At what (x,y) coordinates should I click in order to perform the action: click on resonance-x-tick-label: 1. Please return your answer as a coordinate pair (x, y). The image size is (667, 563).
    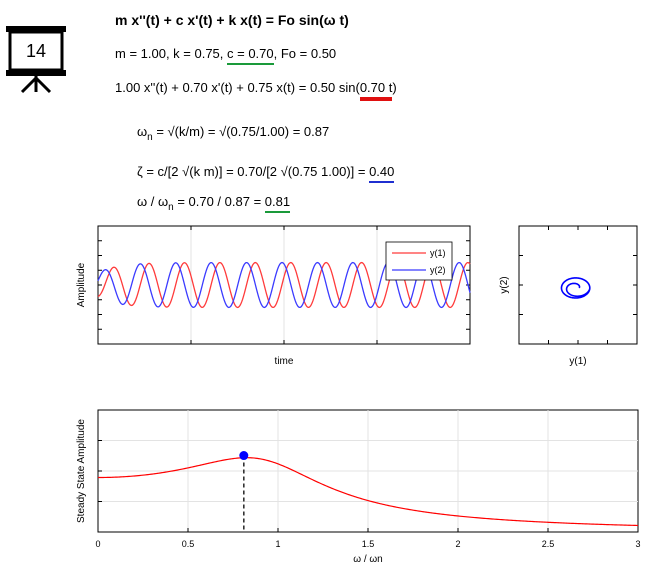
    Looking at the image, I should click on (277, 544).